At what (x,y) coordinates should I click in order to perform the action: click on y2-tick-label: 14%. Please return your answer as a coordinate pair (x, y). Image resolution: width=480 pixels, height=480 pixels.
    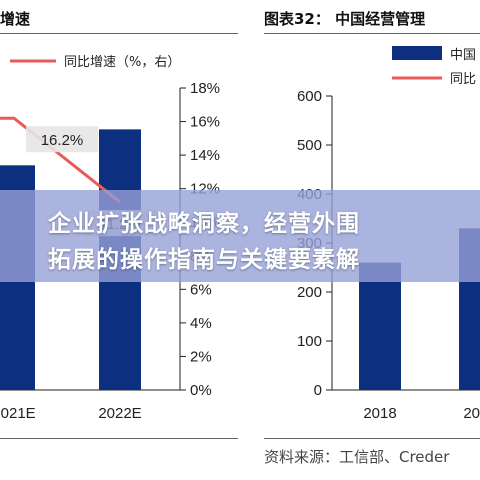
    Looking at the image, I should click on (205, 155).